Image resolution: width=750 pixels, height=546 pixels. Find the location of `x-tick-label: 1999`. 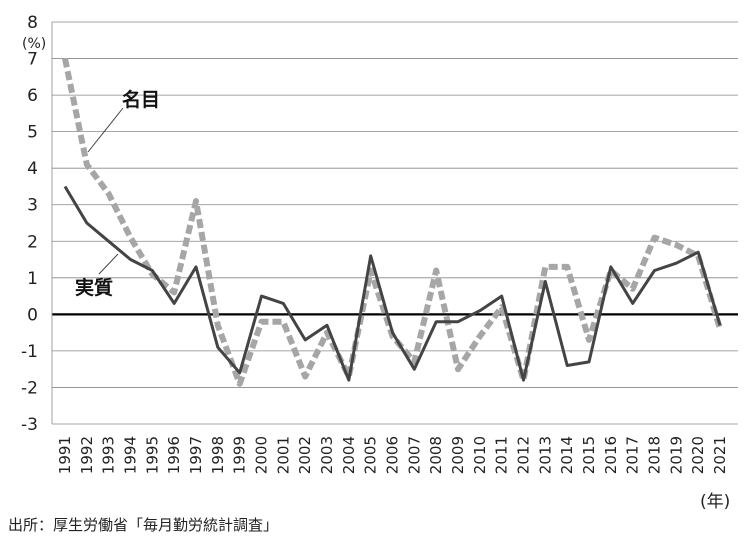

x-tick-label: 1999 is located at coordinates (240, 455).